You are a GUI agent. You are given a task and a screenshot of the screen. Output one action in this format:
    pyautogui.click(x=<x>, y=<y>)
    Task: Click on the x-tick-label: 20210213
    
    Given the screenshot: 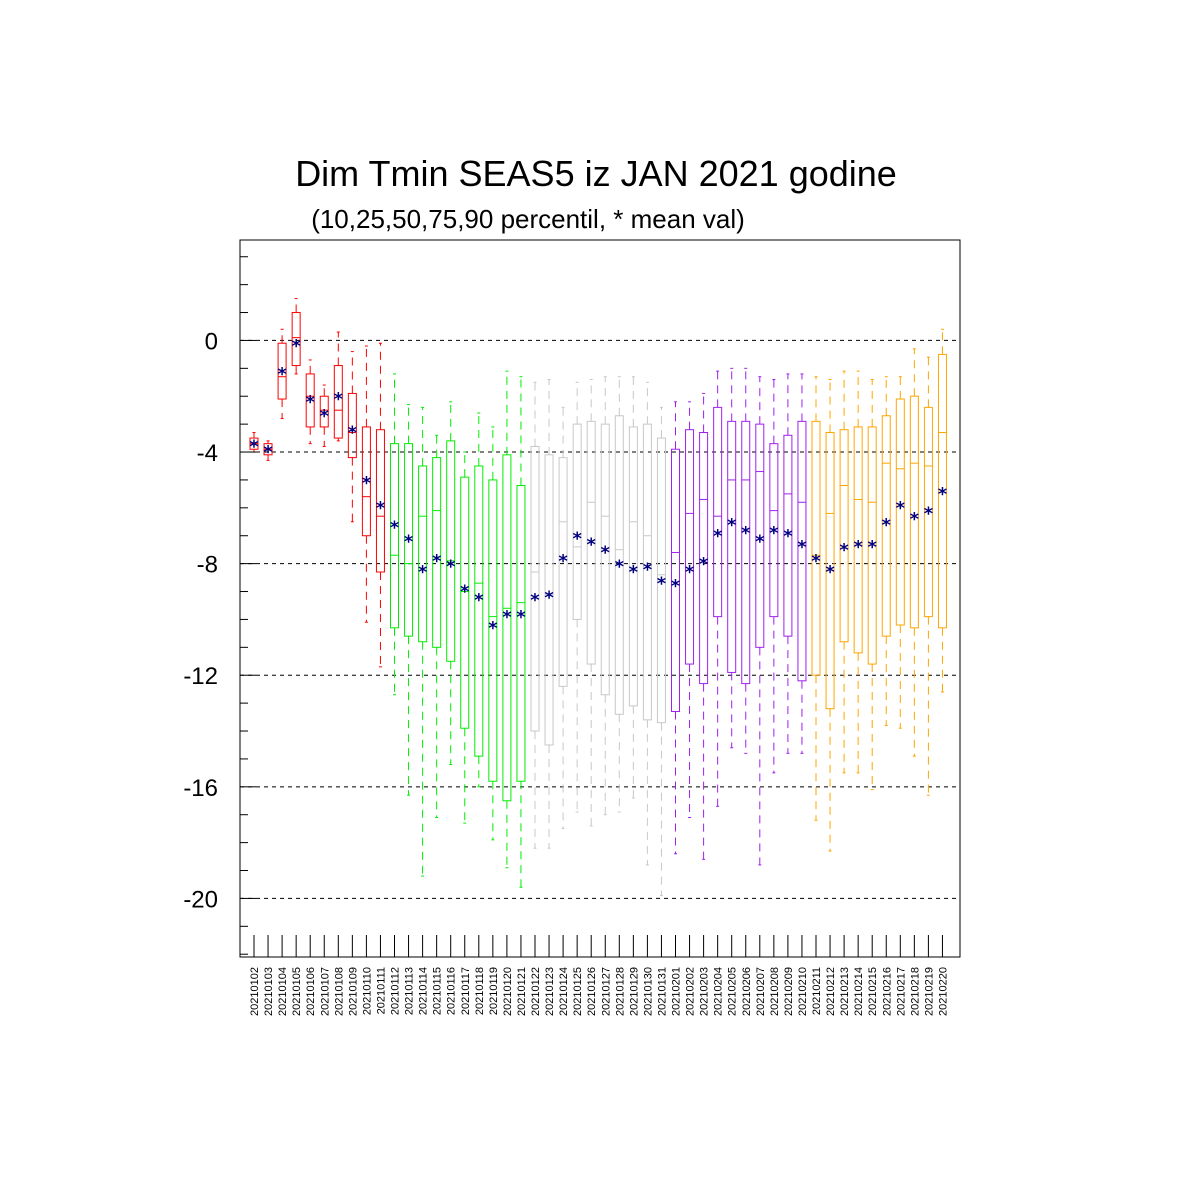 What is the action you would take?
    pyautogui.click(x=845, y=991)
    